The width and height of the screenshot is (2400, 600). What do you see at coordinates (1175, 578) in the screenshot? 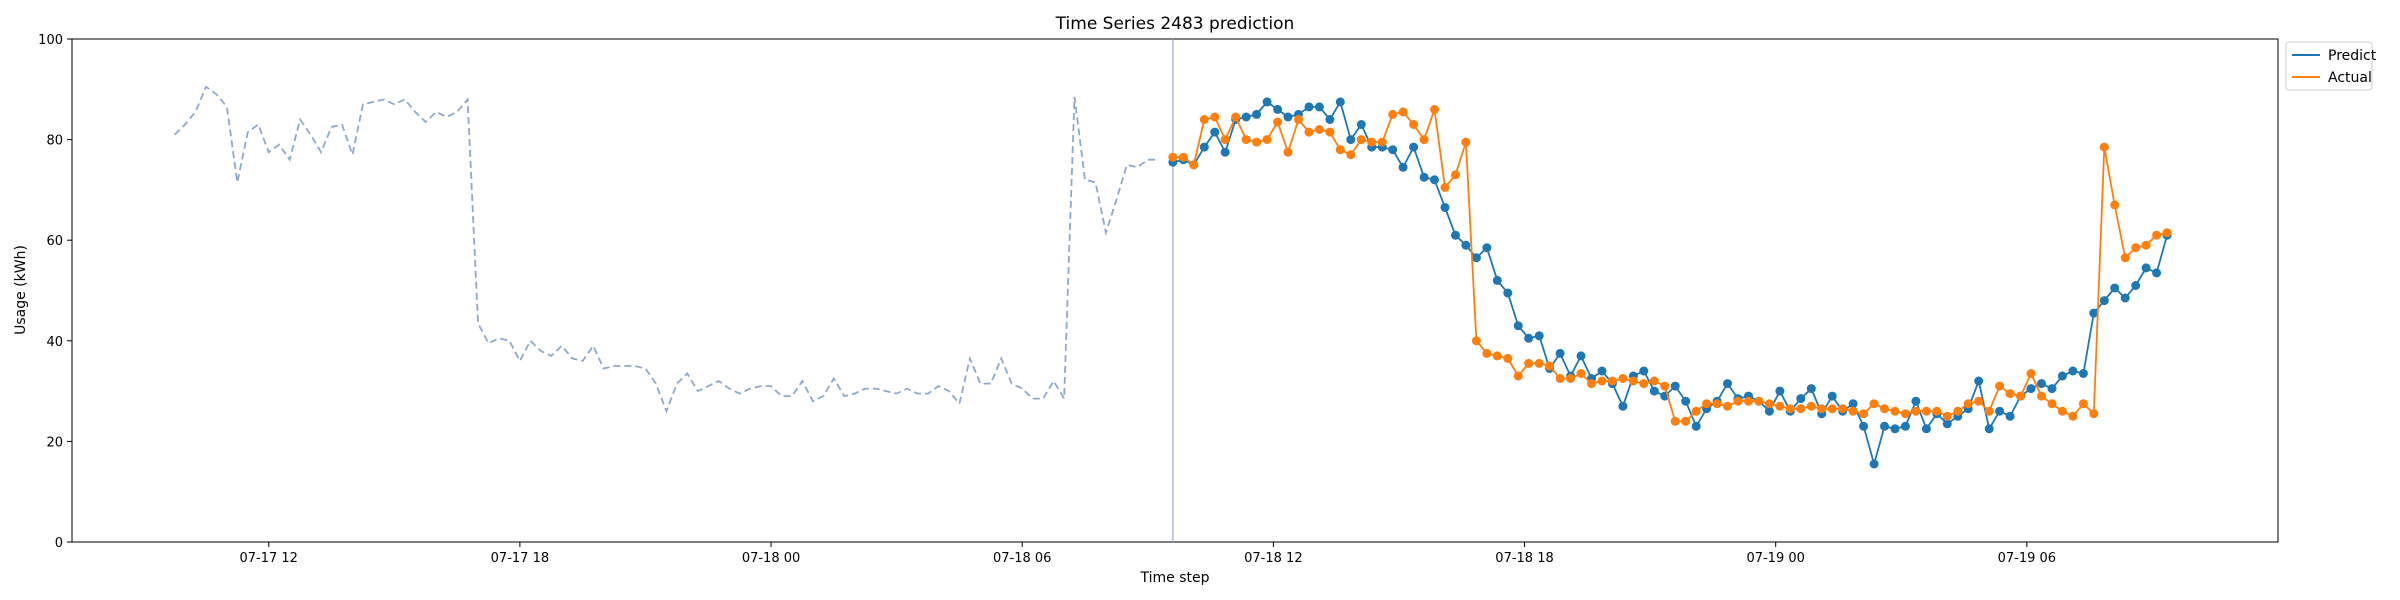
I see `x-axis-title: Time step` at bounding box center [1175, 578].